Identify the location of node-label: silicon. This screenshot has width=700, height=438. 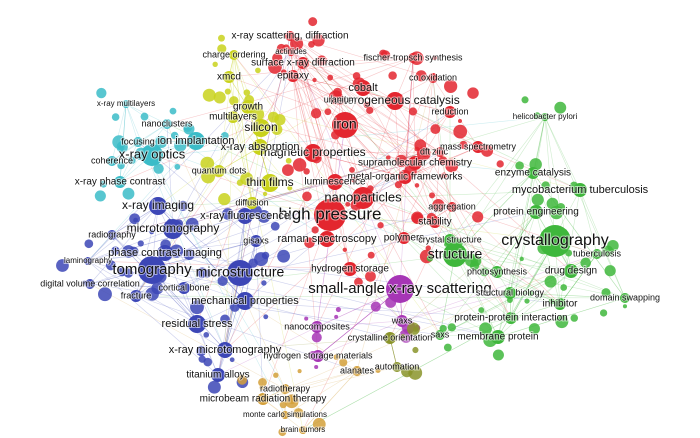
(260, 127).